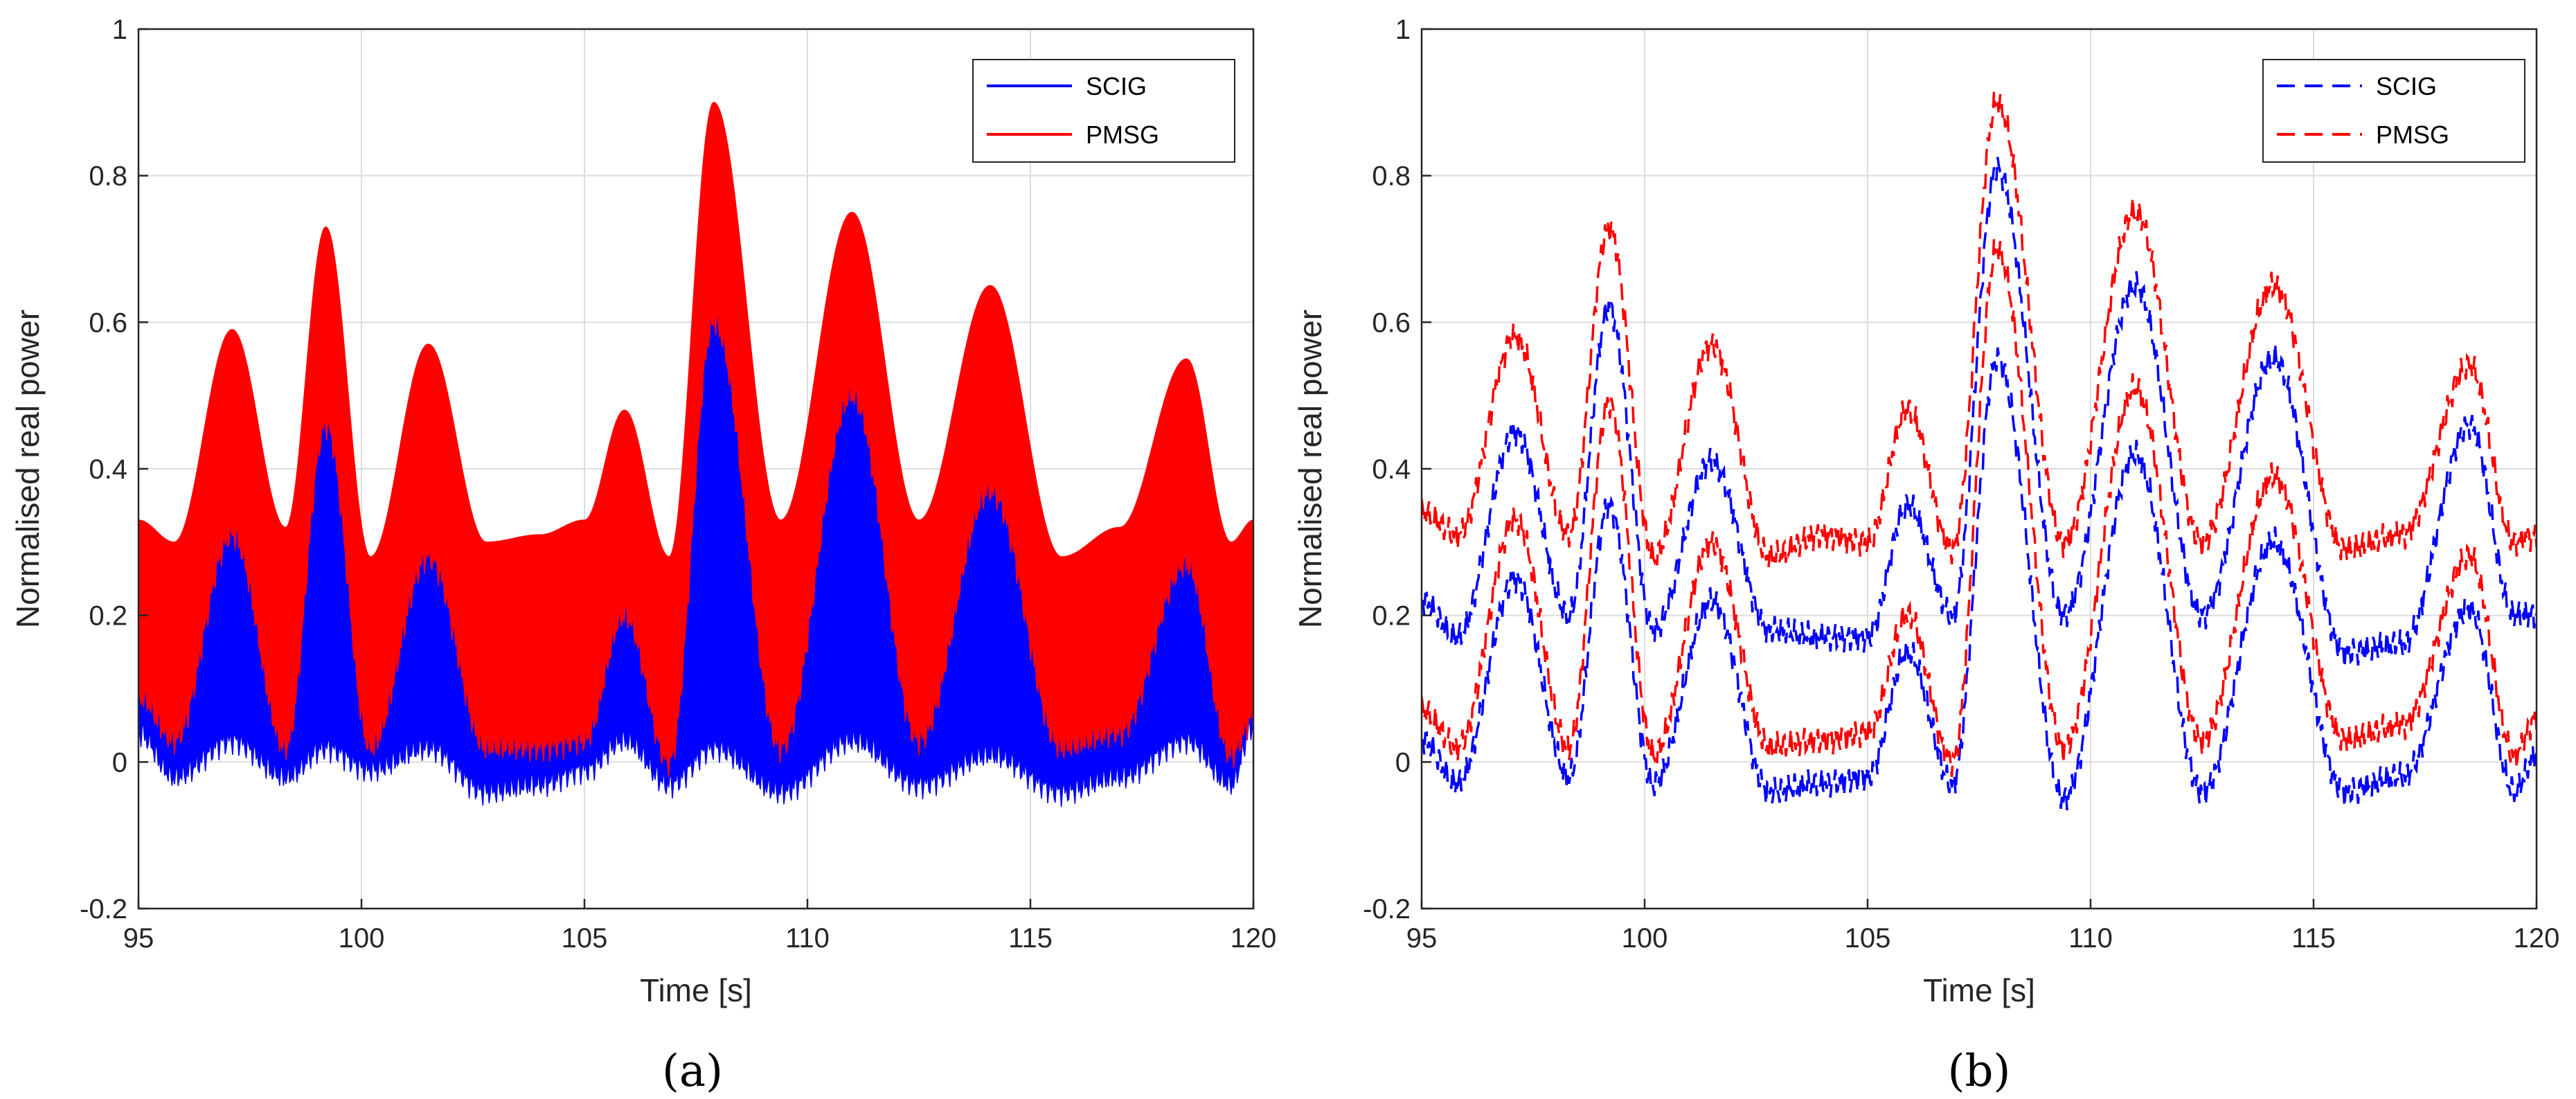  What do you see at coordinates (2406, 86) in the screenshot?
I see `legend-label-scig-b: SCIG` at bounding box center [2406, 86].